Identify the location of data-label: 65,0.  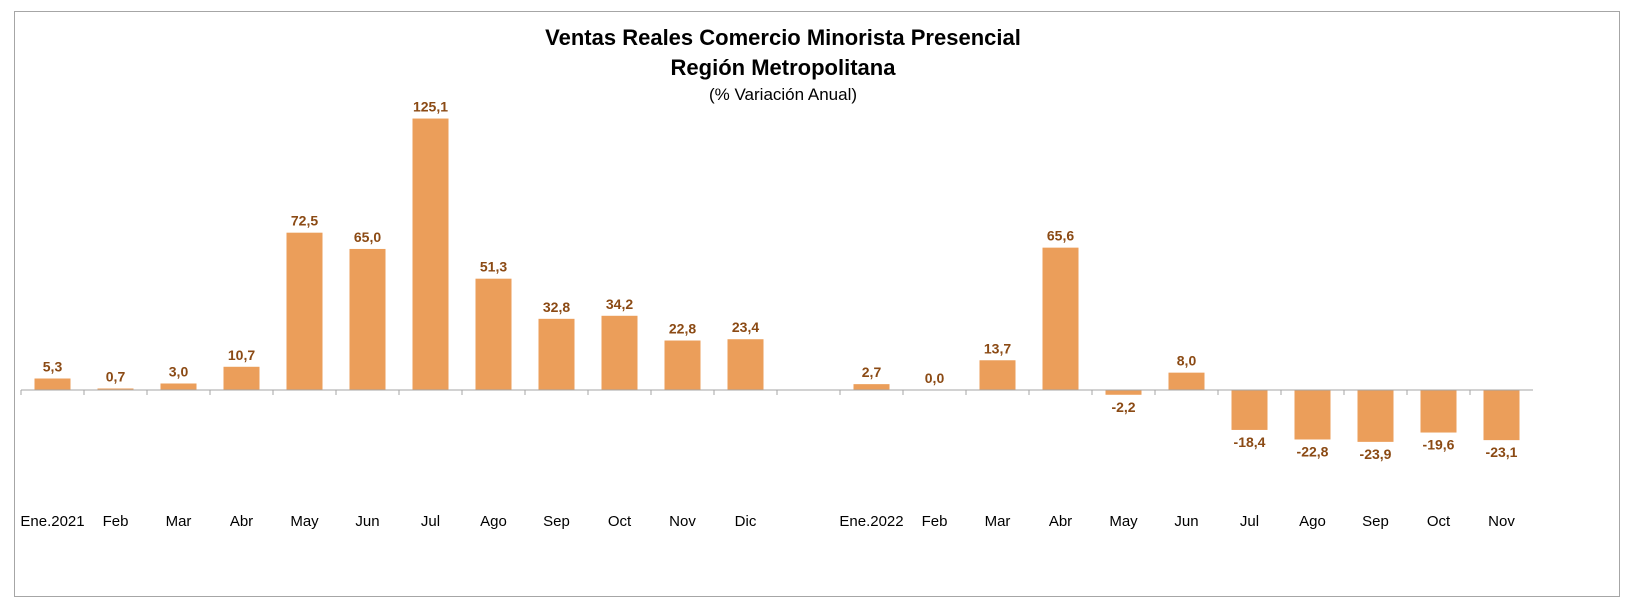
(367, 237).